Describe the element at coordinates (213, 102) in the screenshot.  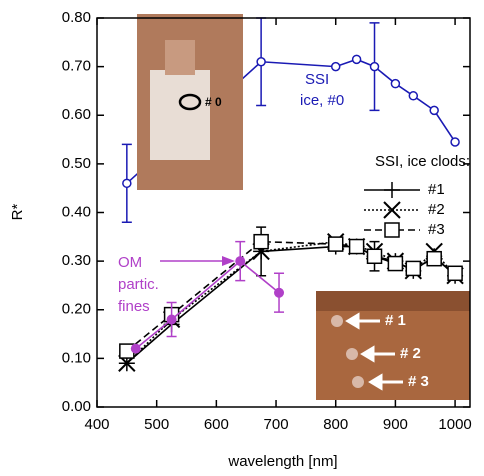
I see `inset-label: # 0` at that location.